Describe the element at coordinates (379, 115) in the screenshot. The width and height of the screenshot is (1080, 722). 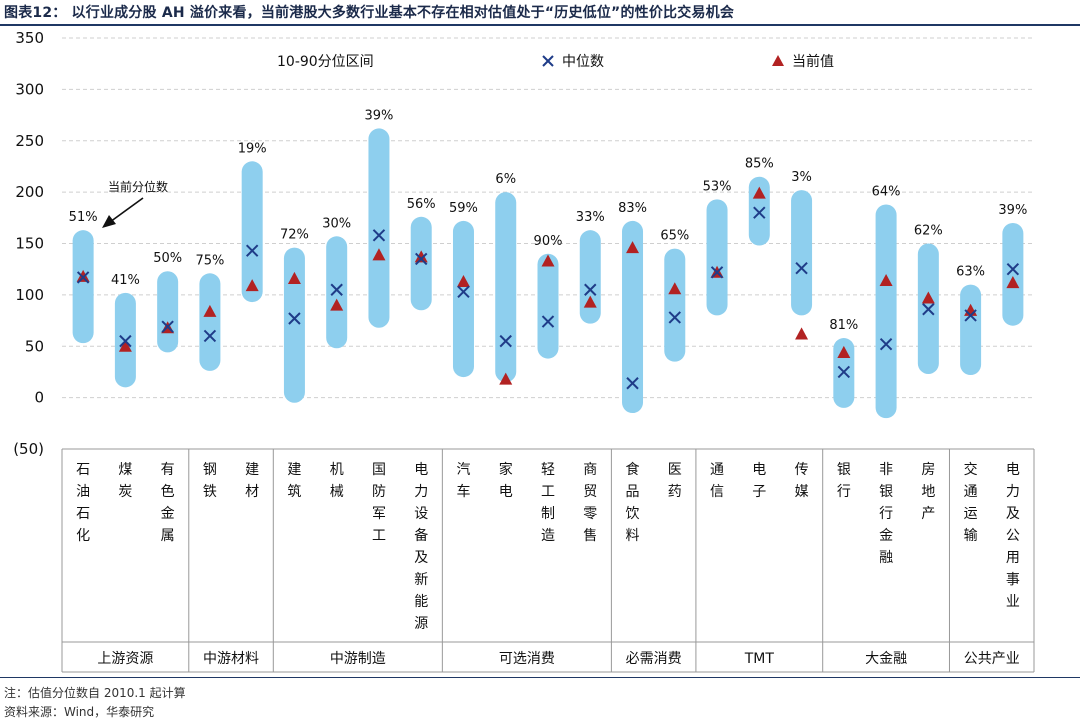
I see `percentile-label: 39%` at that location.